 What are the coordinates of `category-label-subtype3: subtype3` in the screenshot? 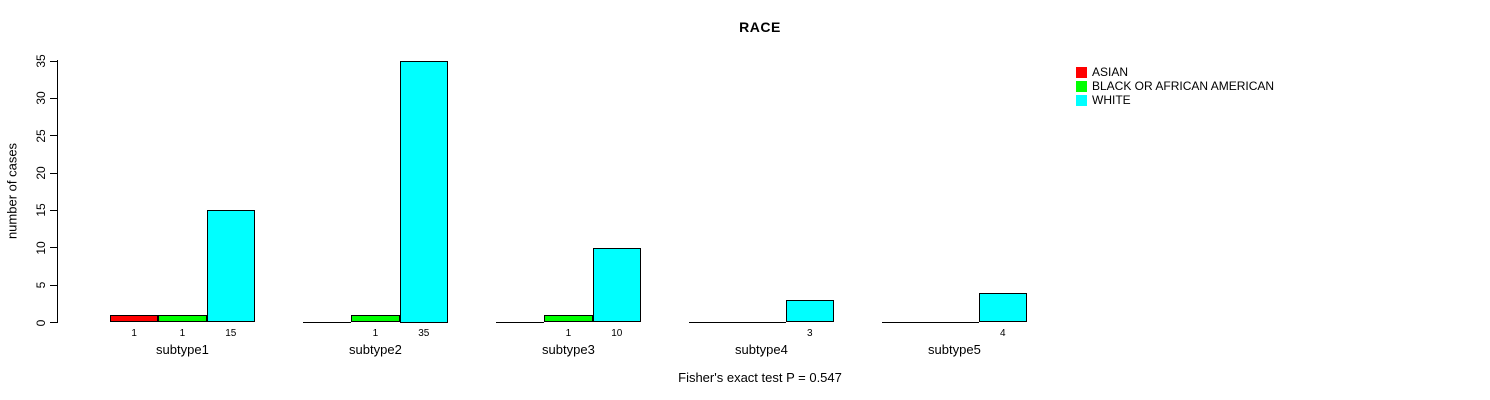 It's located at (568, 349).